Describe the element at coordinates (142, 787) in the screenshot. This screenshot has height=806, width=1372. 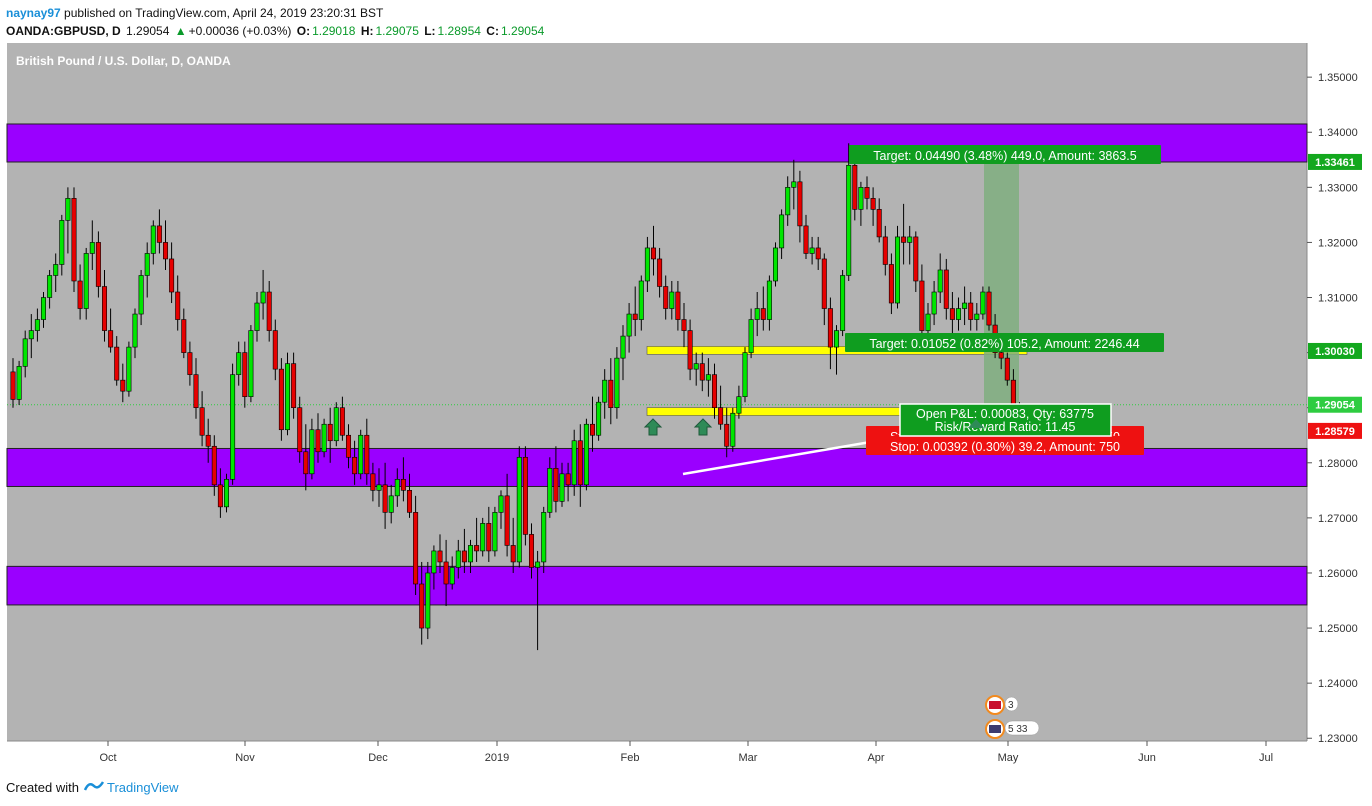
I see `tradingview-brand: TradingView` at that location.